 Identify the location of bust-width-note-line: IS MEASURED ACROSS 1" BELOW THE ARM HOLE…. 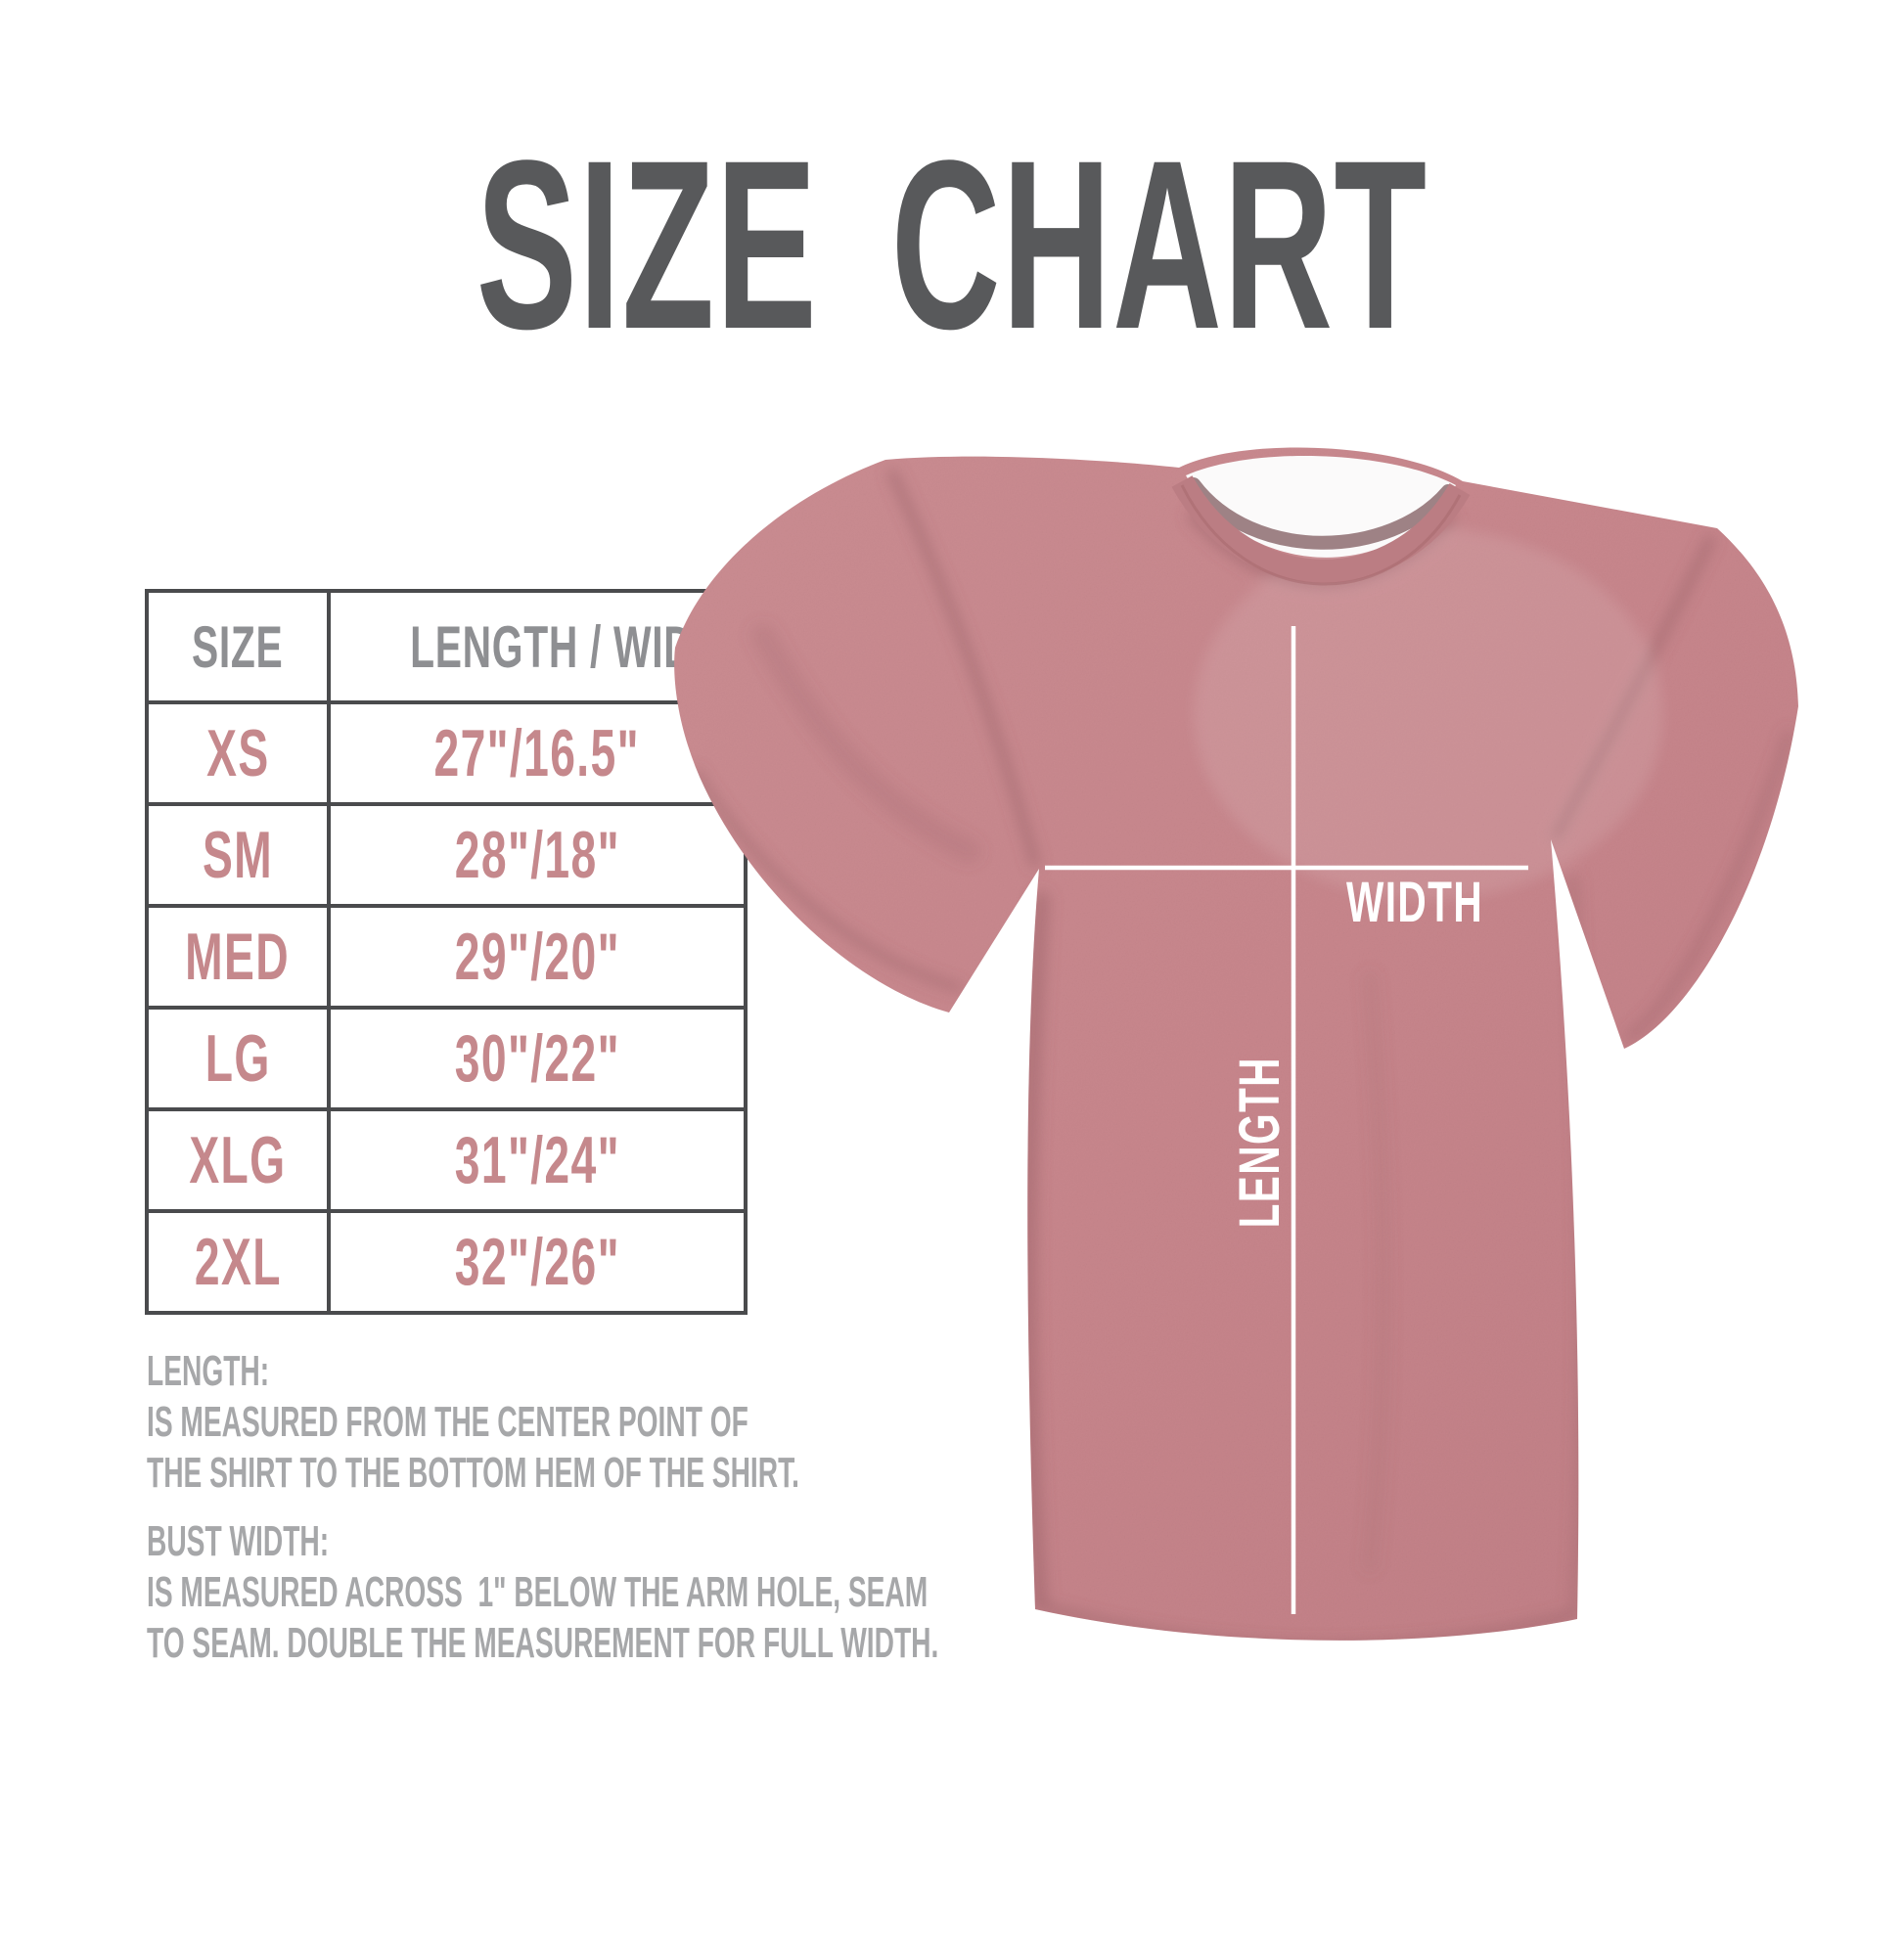
(538, 1592).